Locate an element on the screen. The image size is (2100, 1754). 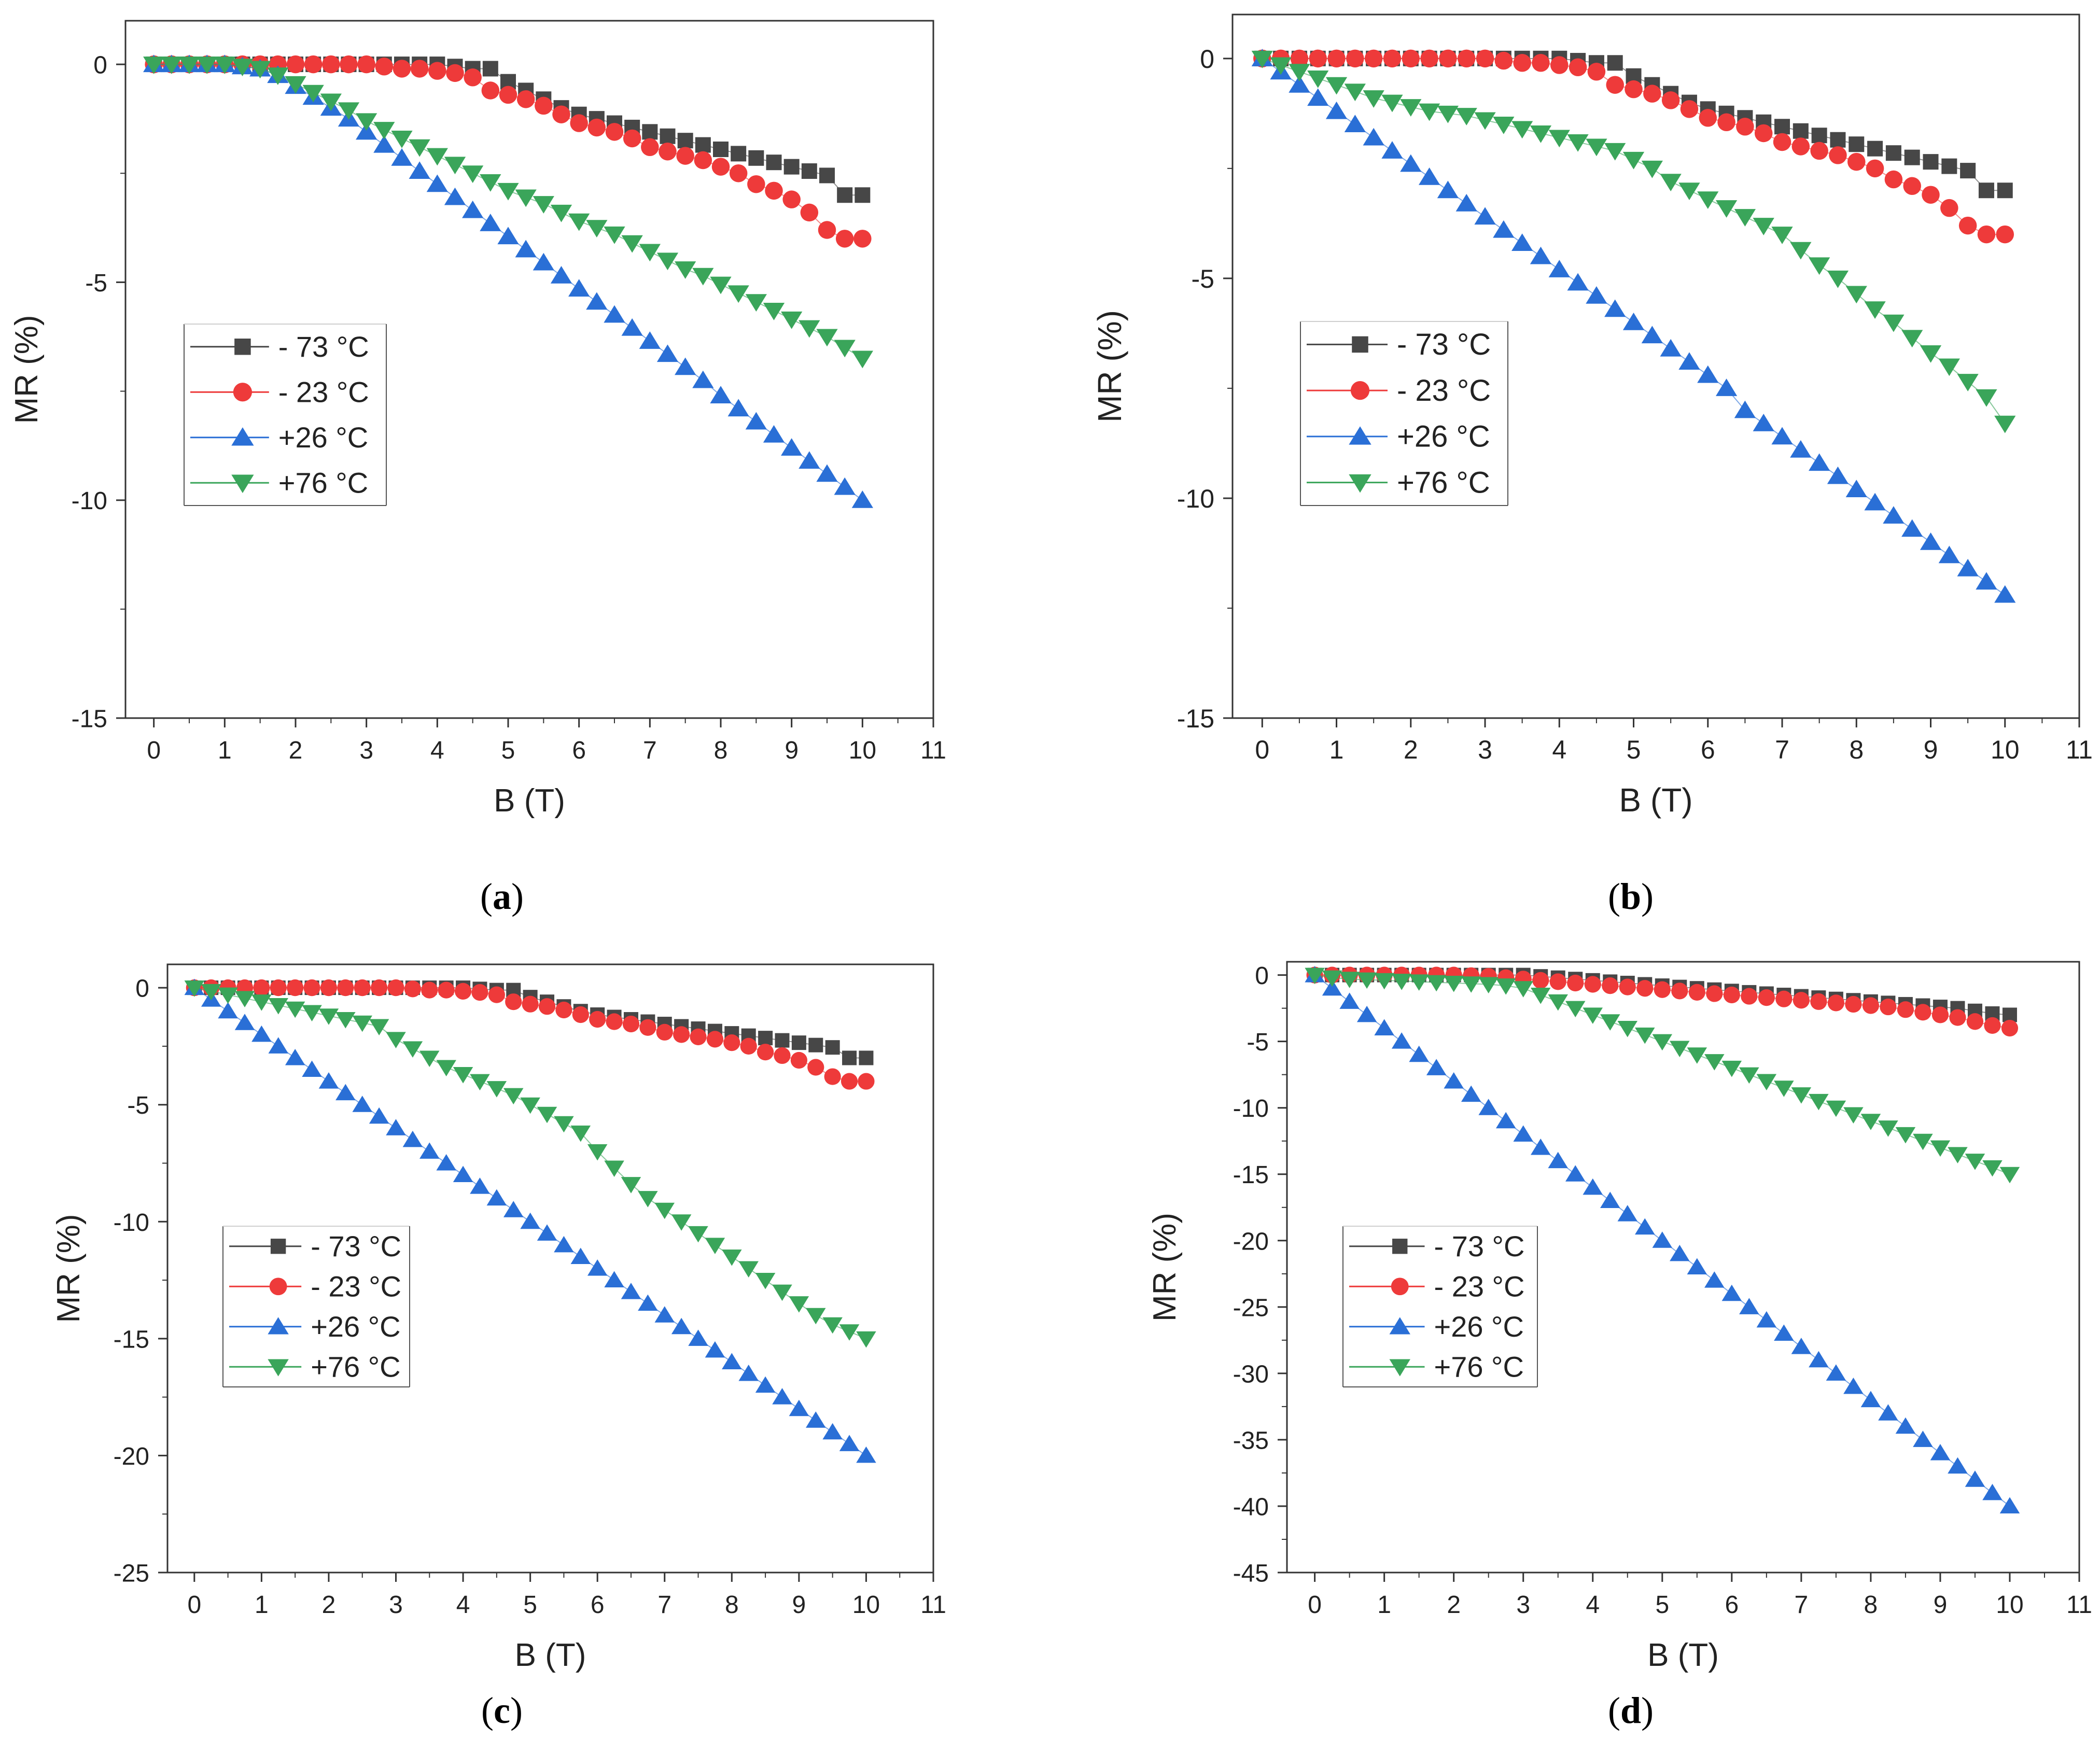
x-tick-label: 6 is located at coordinates (1732, 1605).